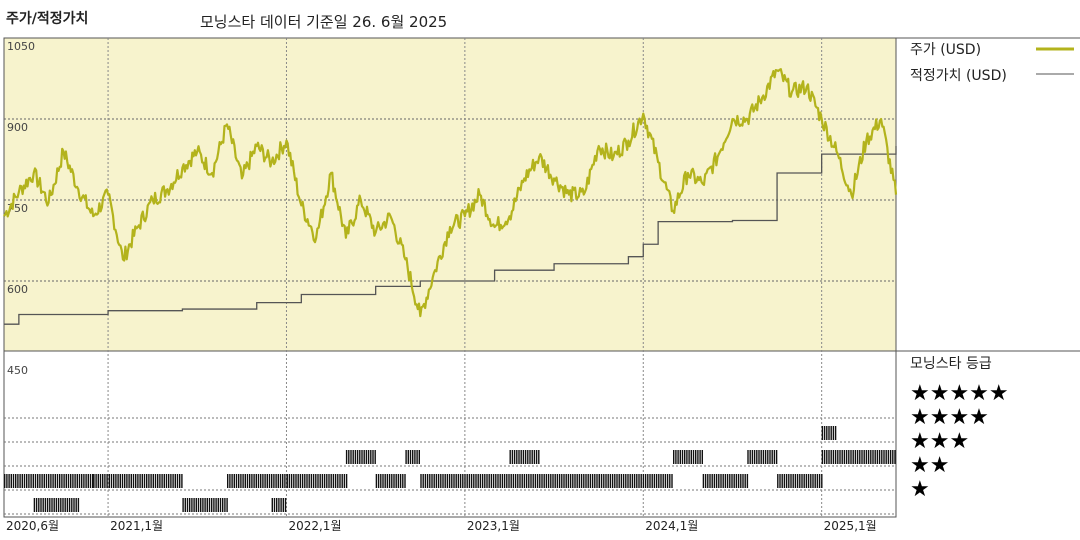  What do you see at coordinates (671, 526) in the screenshot?
I see `x-tick-label: 2024,1월` at bounding box center [671, 526].